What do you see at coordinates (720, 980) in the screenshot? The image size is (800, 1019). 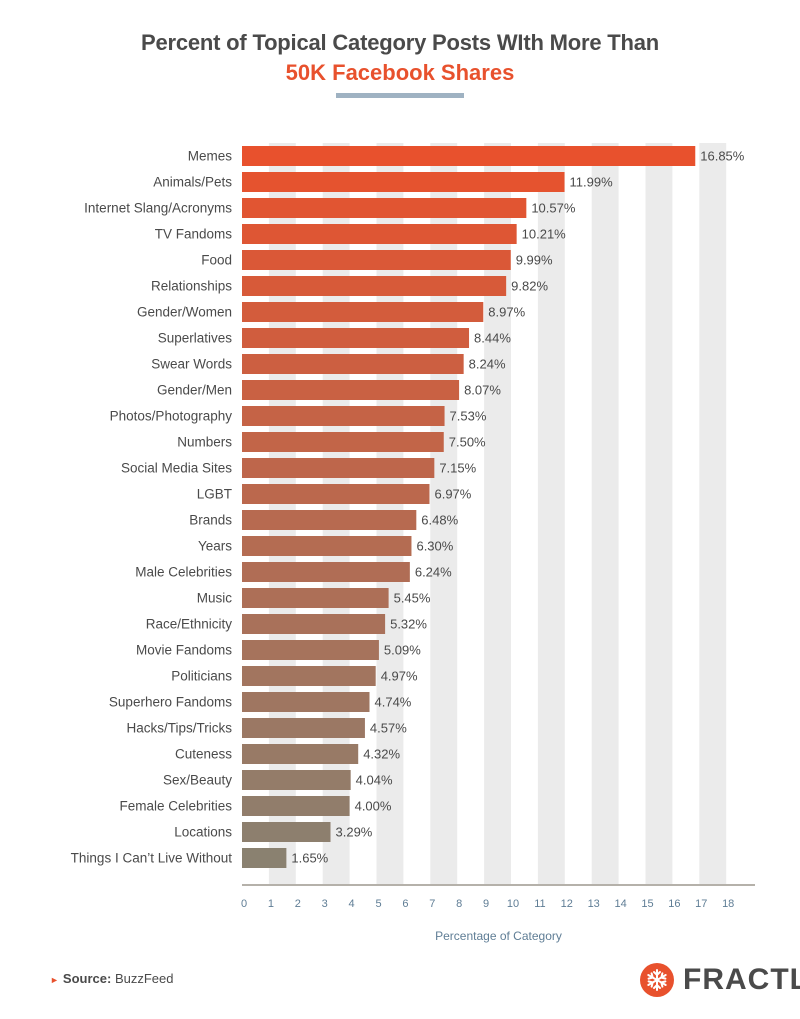 I see `fractl-logo: FRACTL` at bounding box center [720, 980].